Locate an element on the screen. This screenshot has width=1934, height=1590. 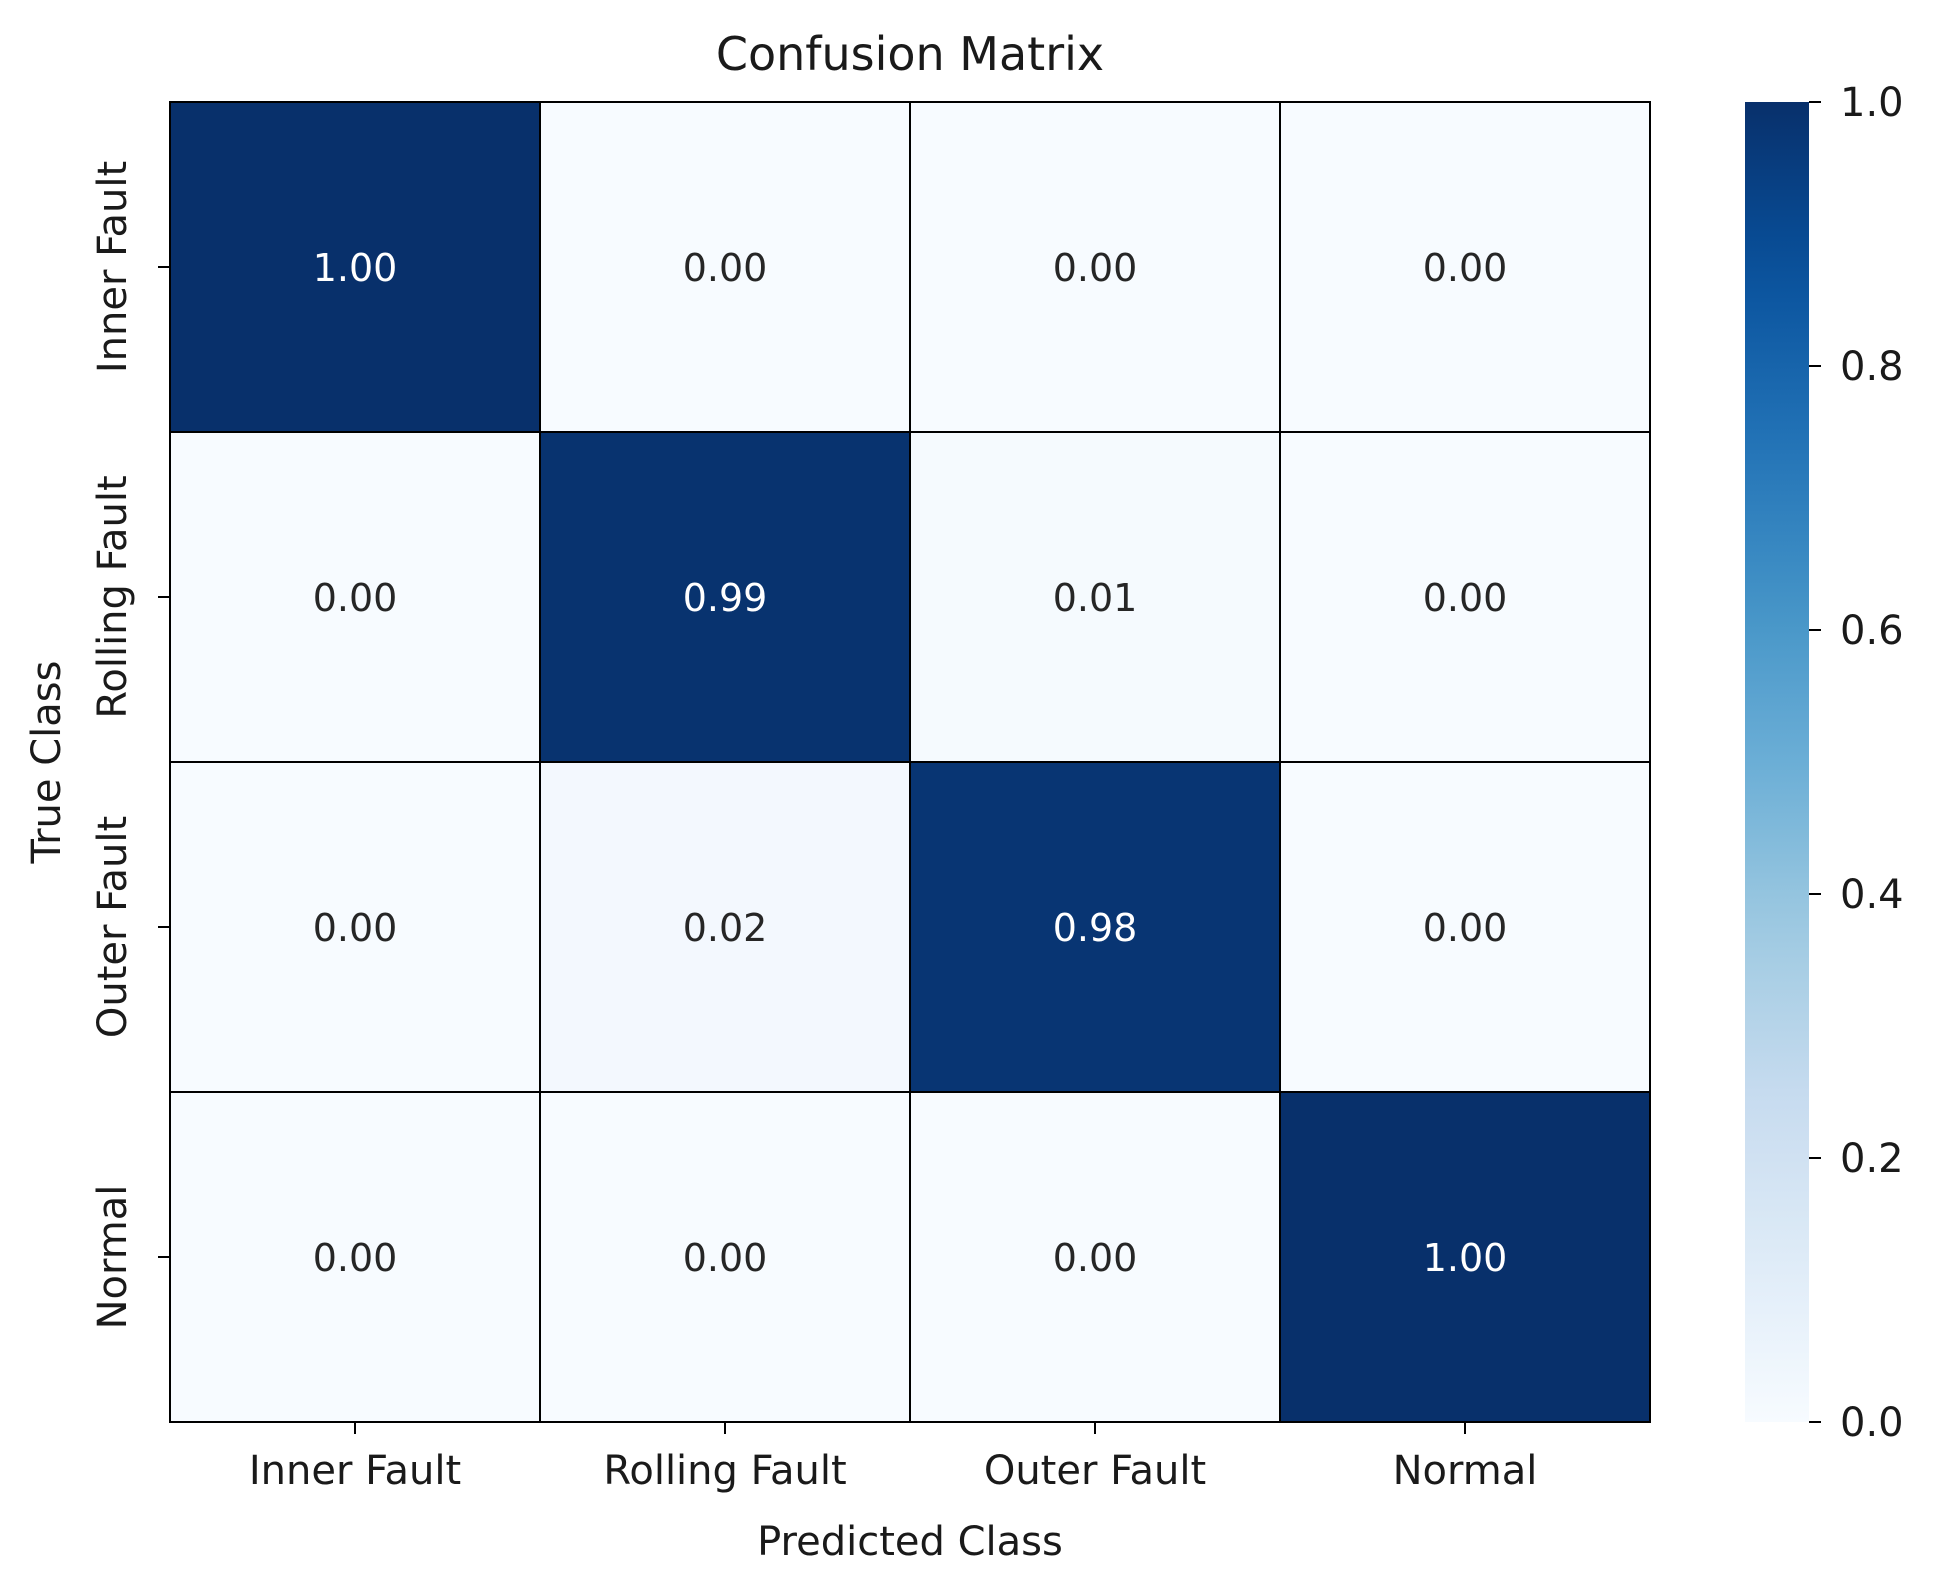
x-tick-label: Rolling Fault is located at coordinates (724, 1471).